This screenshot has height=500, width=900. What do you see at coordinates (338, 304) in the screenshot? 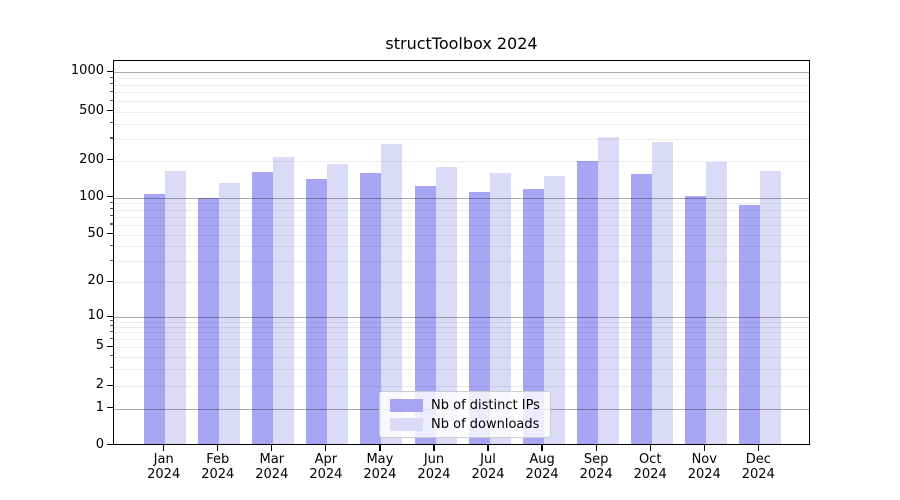
I see `bar-downloads-apr` at bounding box center [338, 304].